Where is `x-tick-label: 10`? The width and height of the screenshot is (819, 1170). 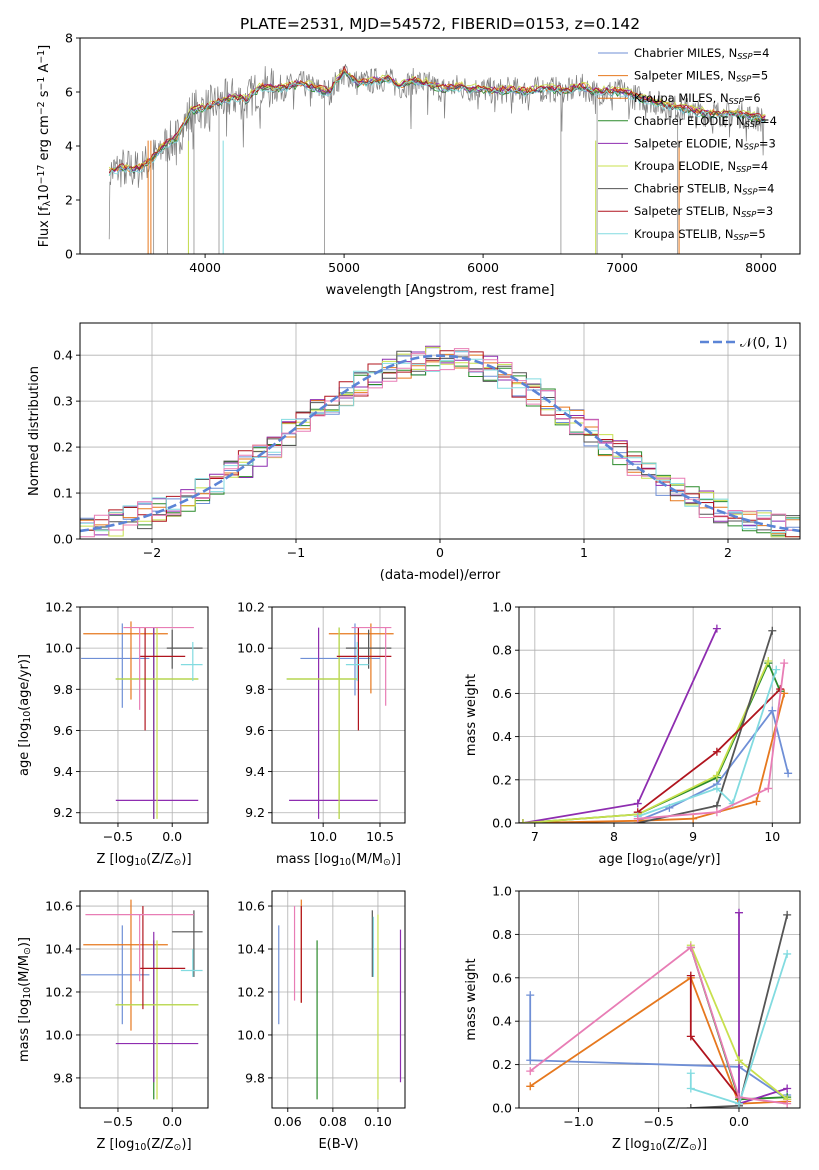
x-tick-label: 10 is located at coordinates (772, 836).